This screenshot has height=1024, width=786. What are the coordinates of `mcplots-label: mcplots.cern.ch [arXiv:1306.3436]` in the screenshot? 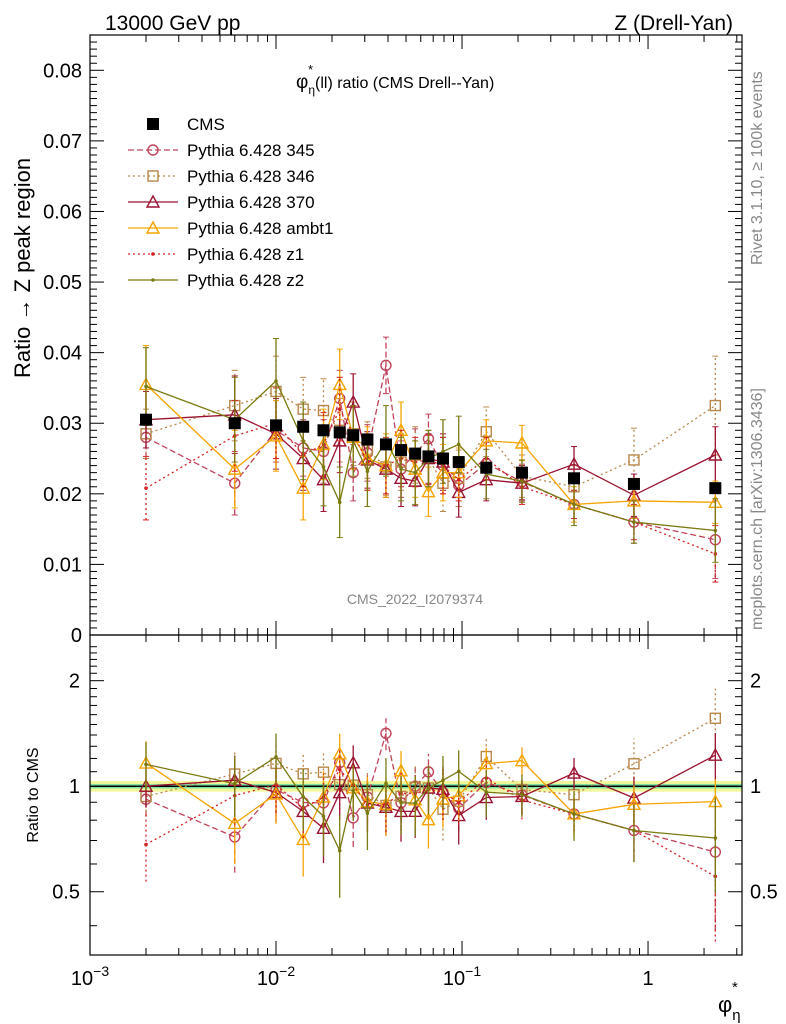 It's located at (757, 509).